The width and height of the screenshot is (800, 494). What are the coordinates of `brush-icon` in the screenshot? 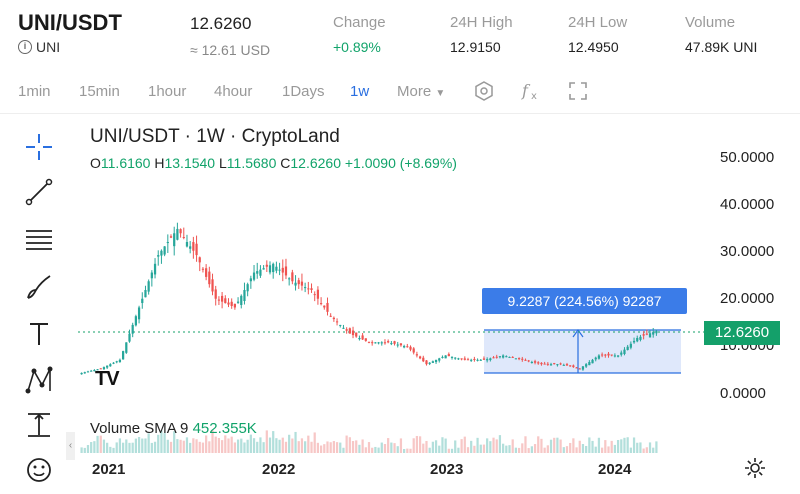 It's located at (39, 287).